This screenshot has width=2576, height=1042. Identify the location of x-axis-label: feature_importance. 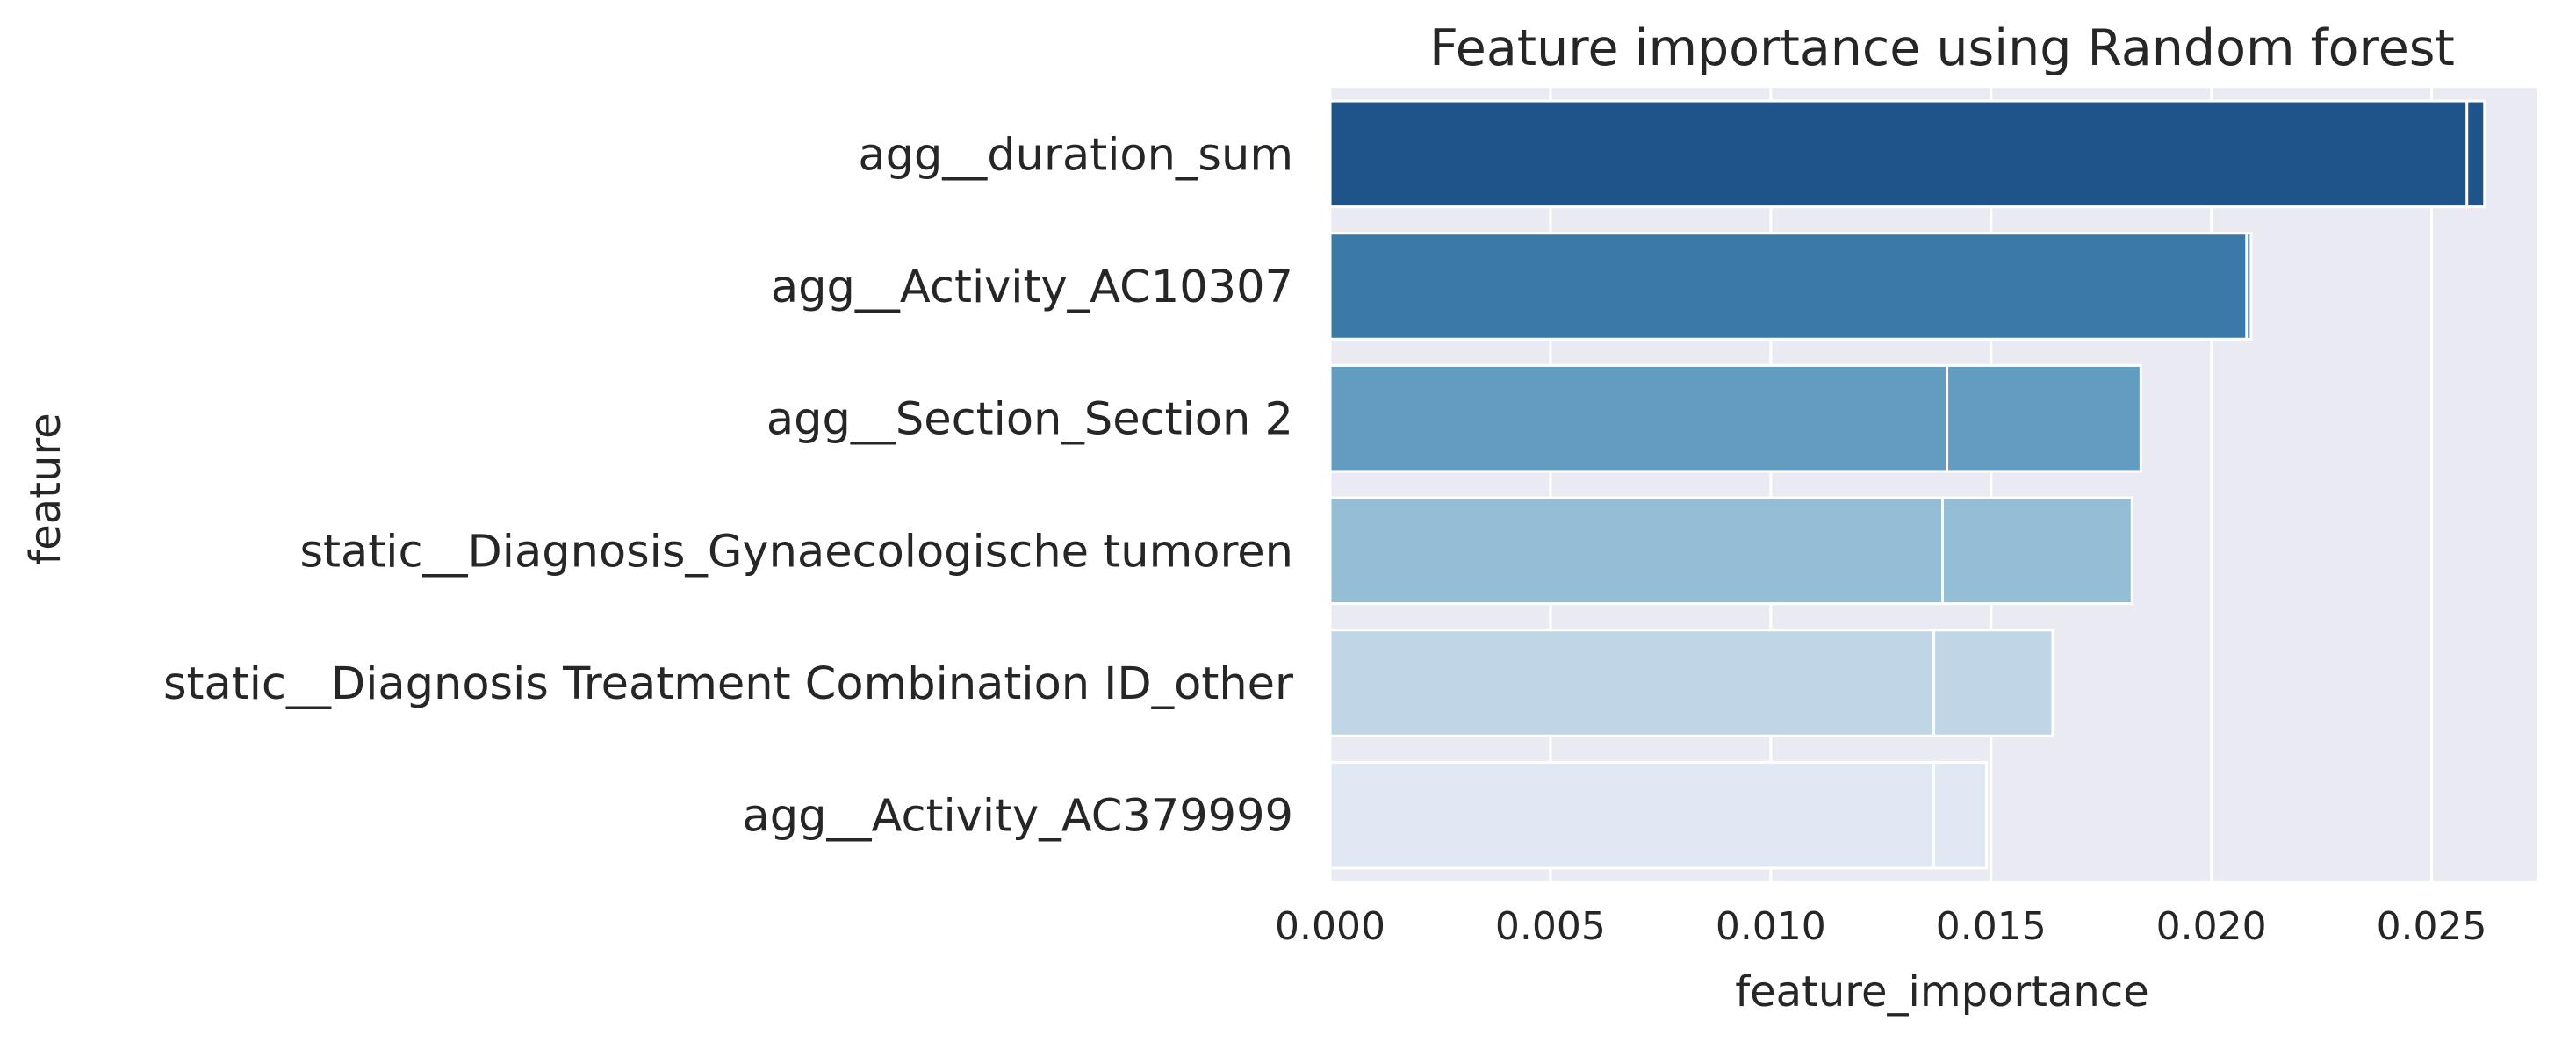
(1942, 992).